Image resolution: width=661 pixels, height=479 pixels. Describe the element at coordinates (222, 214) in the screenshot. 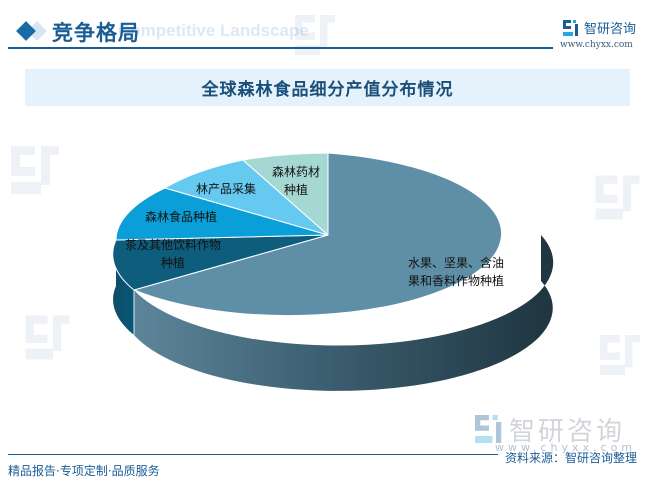

I see `slice-forest-food` at that location.